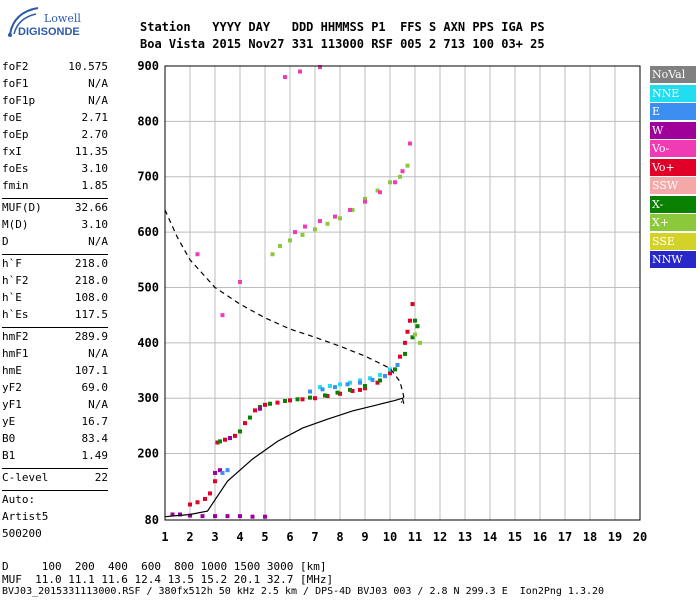 This screenshot has height=600, width=700. What do you see at coordinates (55, 265) in the screenshot?
I see `param-row: h`F 218.0` at bounding box center [55, 265].